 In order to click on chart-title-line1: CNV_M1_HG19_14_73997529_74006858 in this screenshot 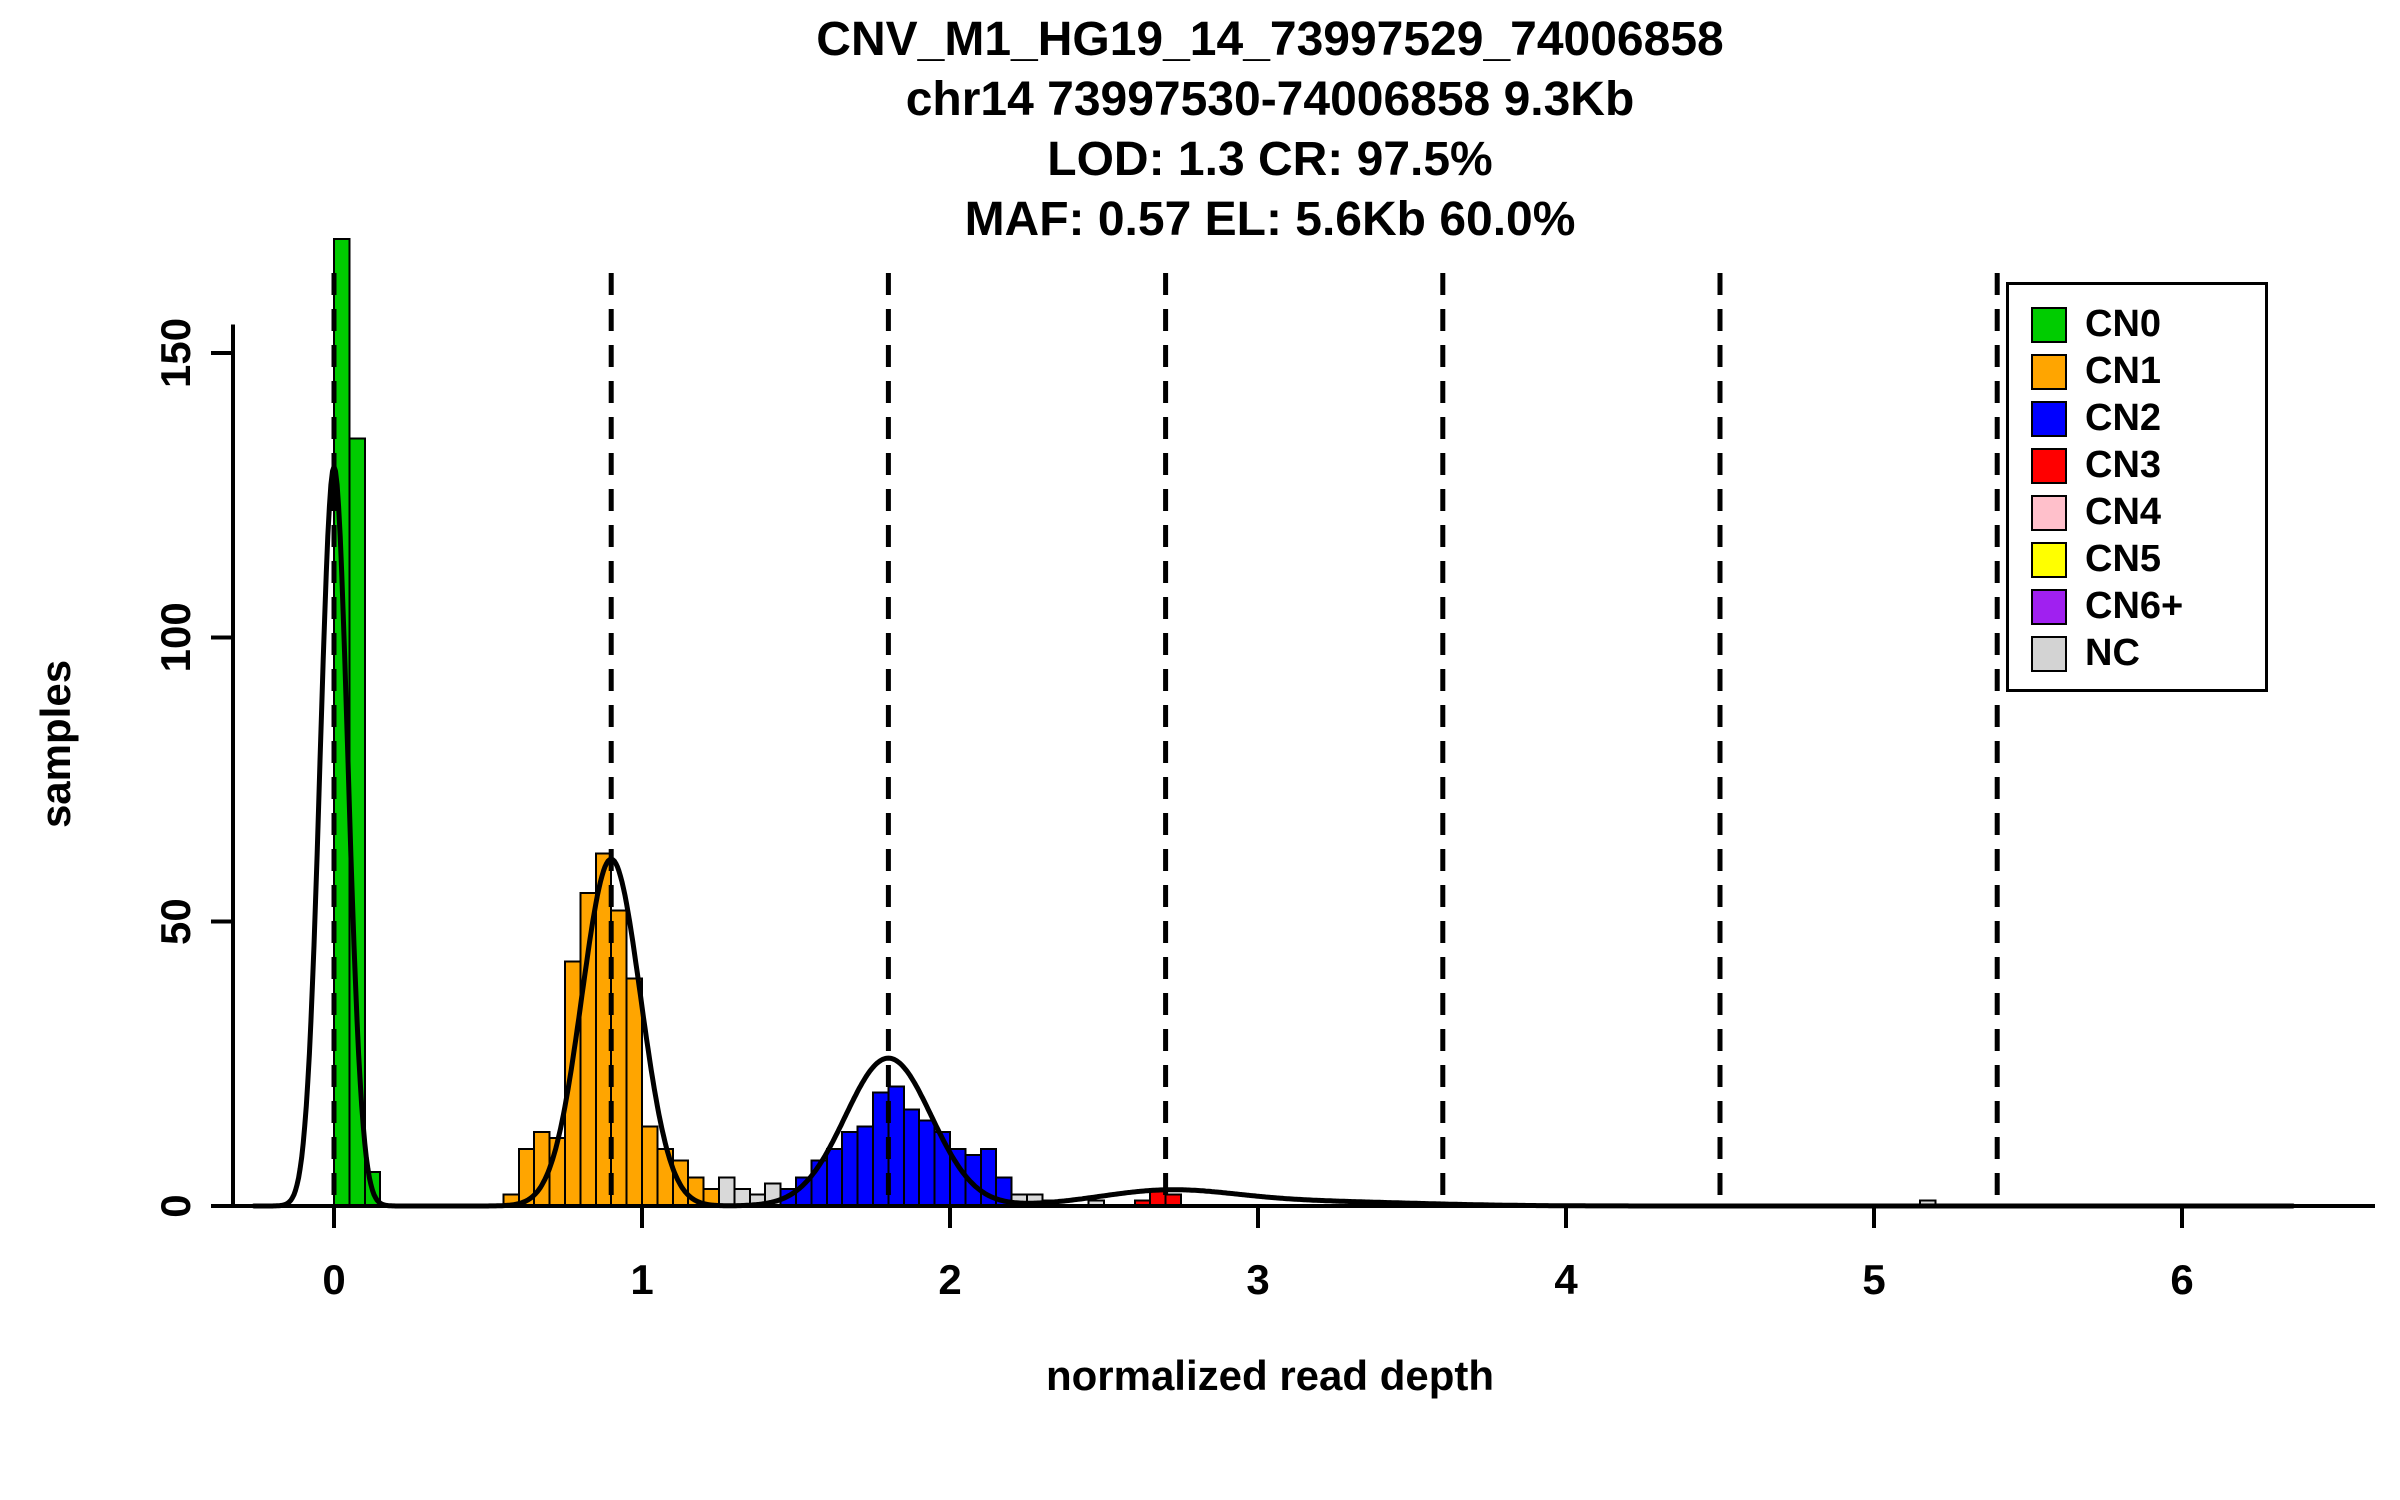, I will do `click(1270, 39)`.